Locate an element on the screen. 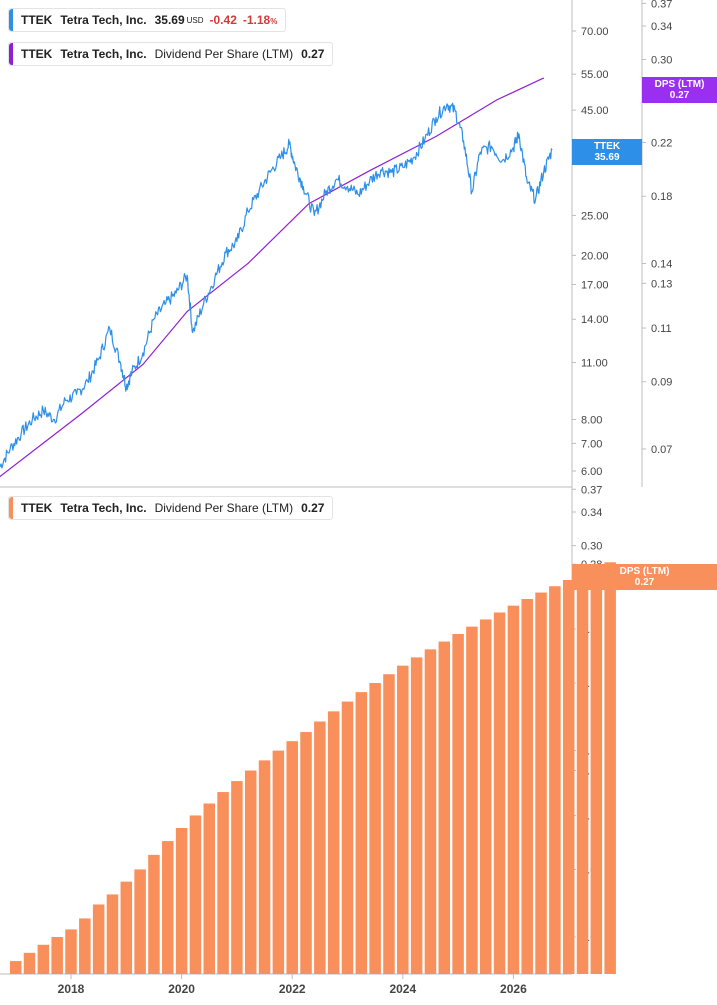 The width and height of the screenshot is (717, 1005). price-axis-tick-label: 45.00 is located at coordinates (595, 111).